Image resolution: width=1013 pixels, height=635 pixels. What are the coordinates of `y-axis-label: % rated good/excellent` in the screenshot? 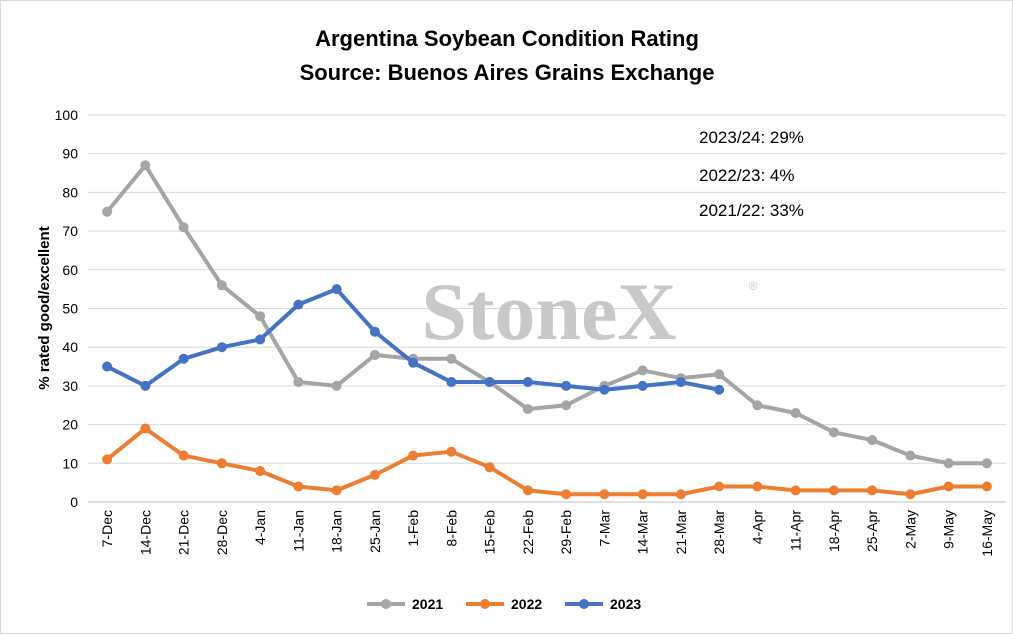 It's located at (44, 307).